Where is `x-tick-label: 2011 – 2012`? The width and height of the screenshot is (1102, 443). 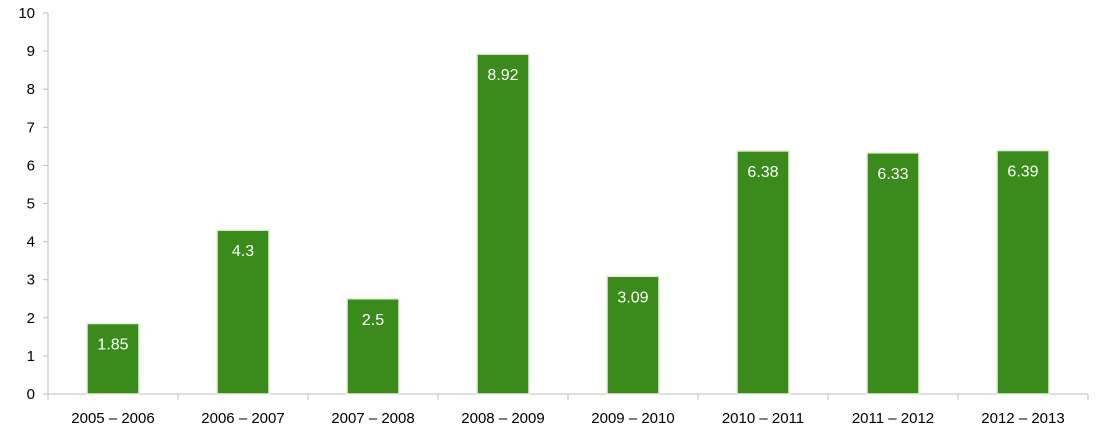
x-tick-label: 2011 – 2012 is located at coordinates (893, 418).